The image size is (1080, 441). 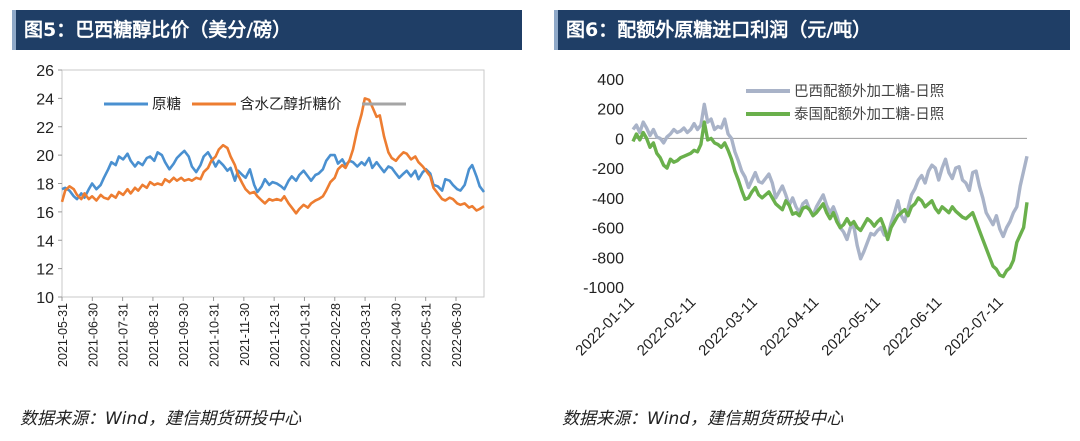 What do you see at coordinates (610, 80) in the screenshot?
I see `y-tick-label: 400` at bounding box center [610, 80].